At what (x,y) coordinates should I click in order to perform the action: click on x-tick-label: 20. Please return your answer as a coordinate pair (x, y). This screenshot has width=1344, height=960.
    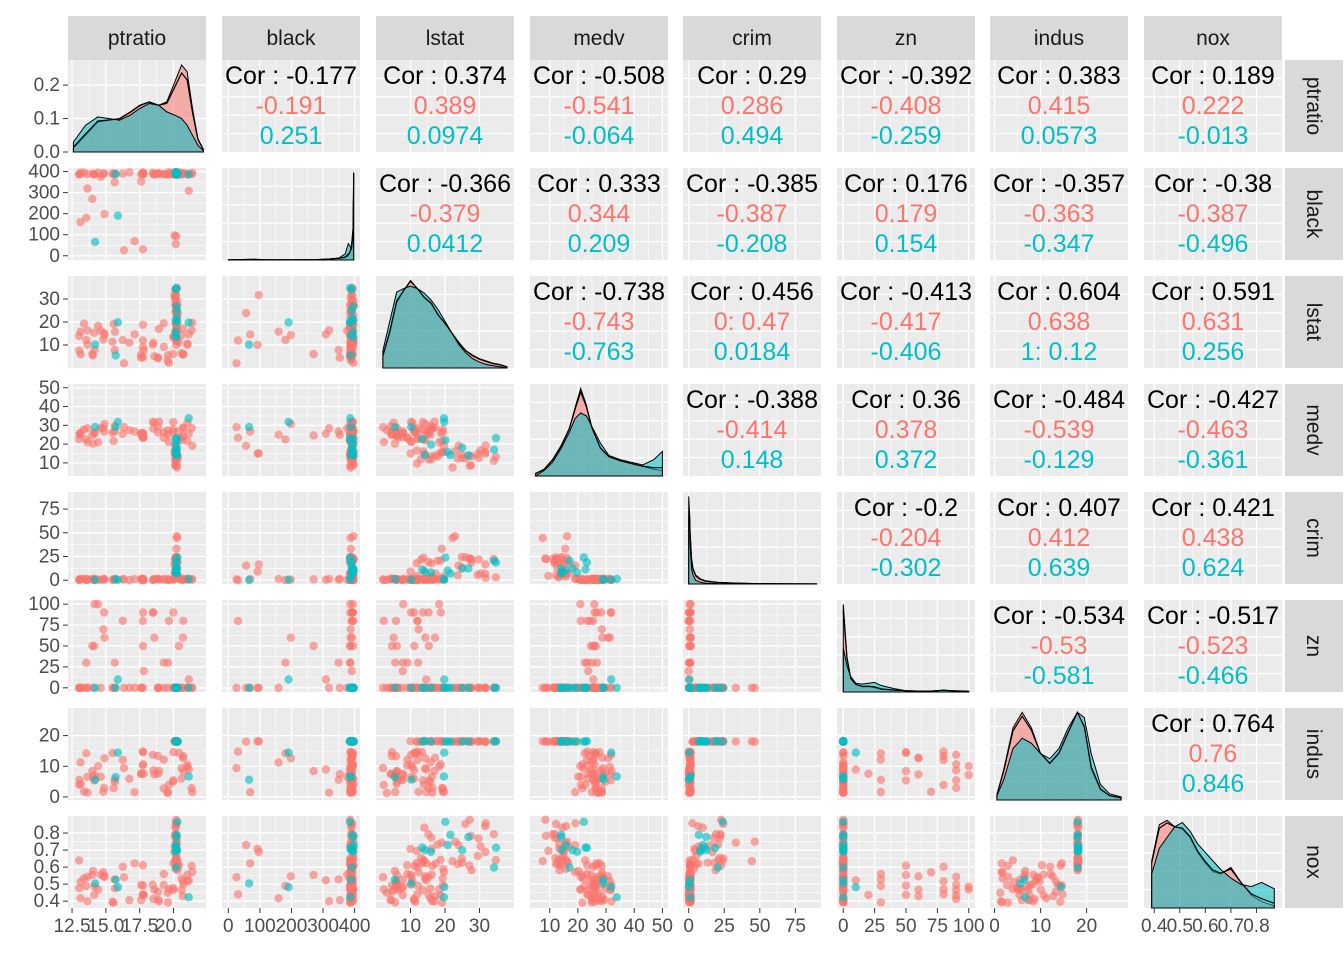
    Looking at the image, I should click on (577, 926).